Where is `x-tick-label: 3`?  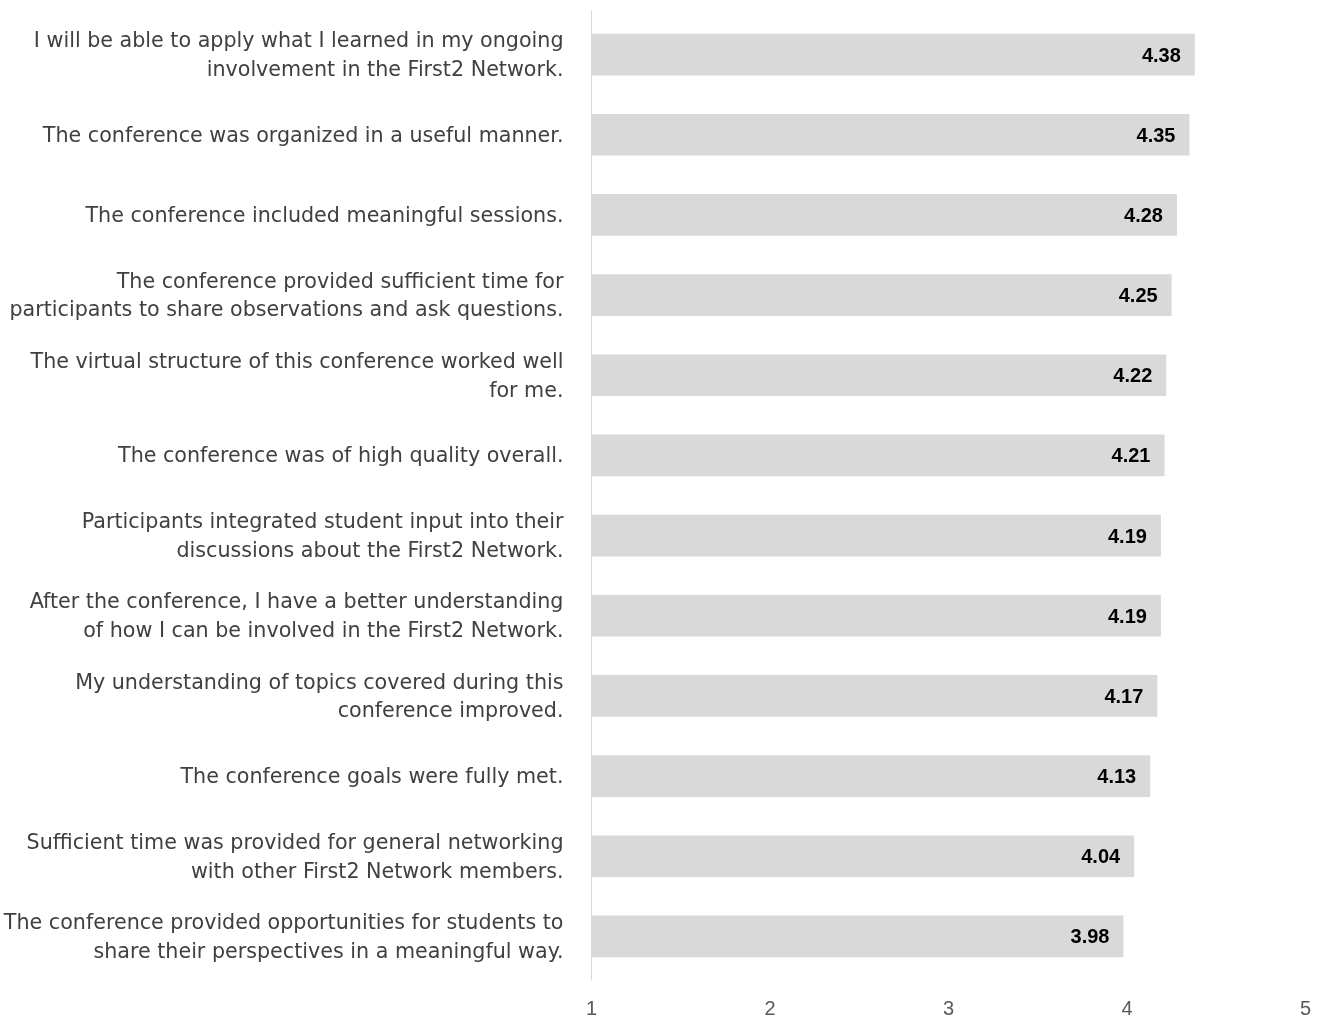
x-tick-label: 3 is located at coordinates (948, 1006).